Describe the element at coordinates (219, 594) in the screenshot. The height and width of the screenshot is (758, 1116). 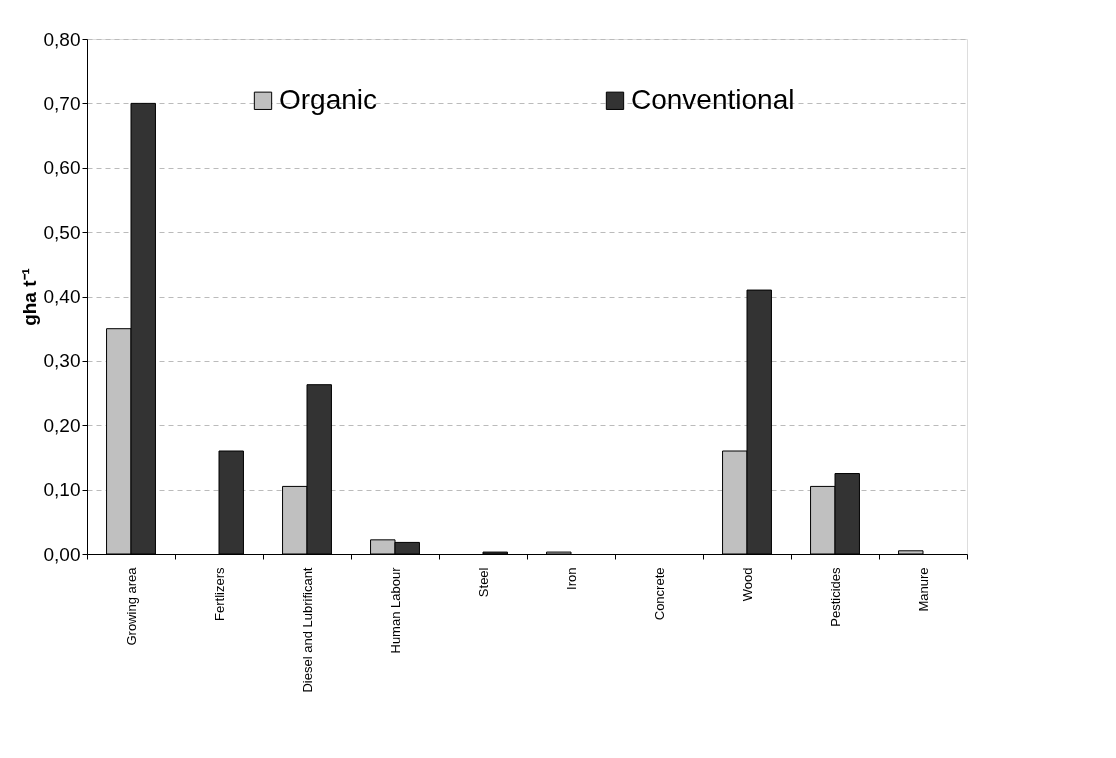
I see `x-tick-label: Fertlizers` at that location.